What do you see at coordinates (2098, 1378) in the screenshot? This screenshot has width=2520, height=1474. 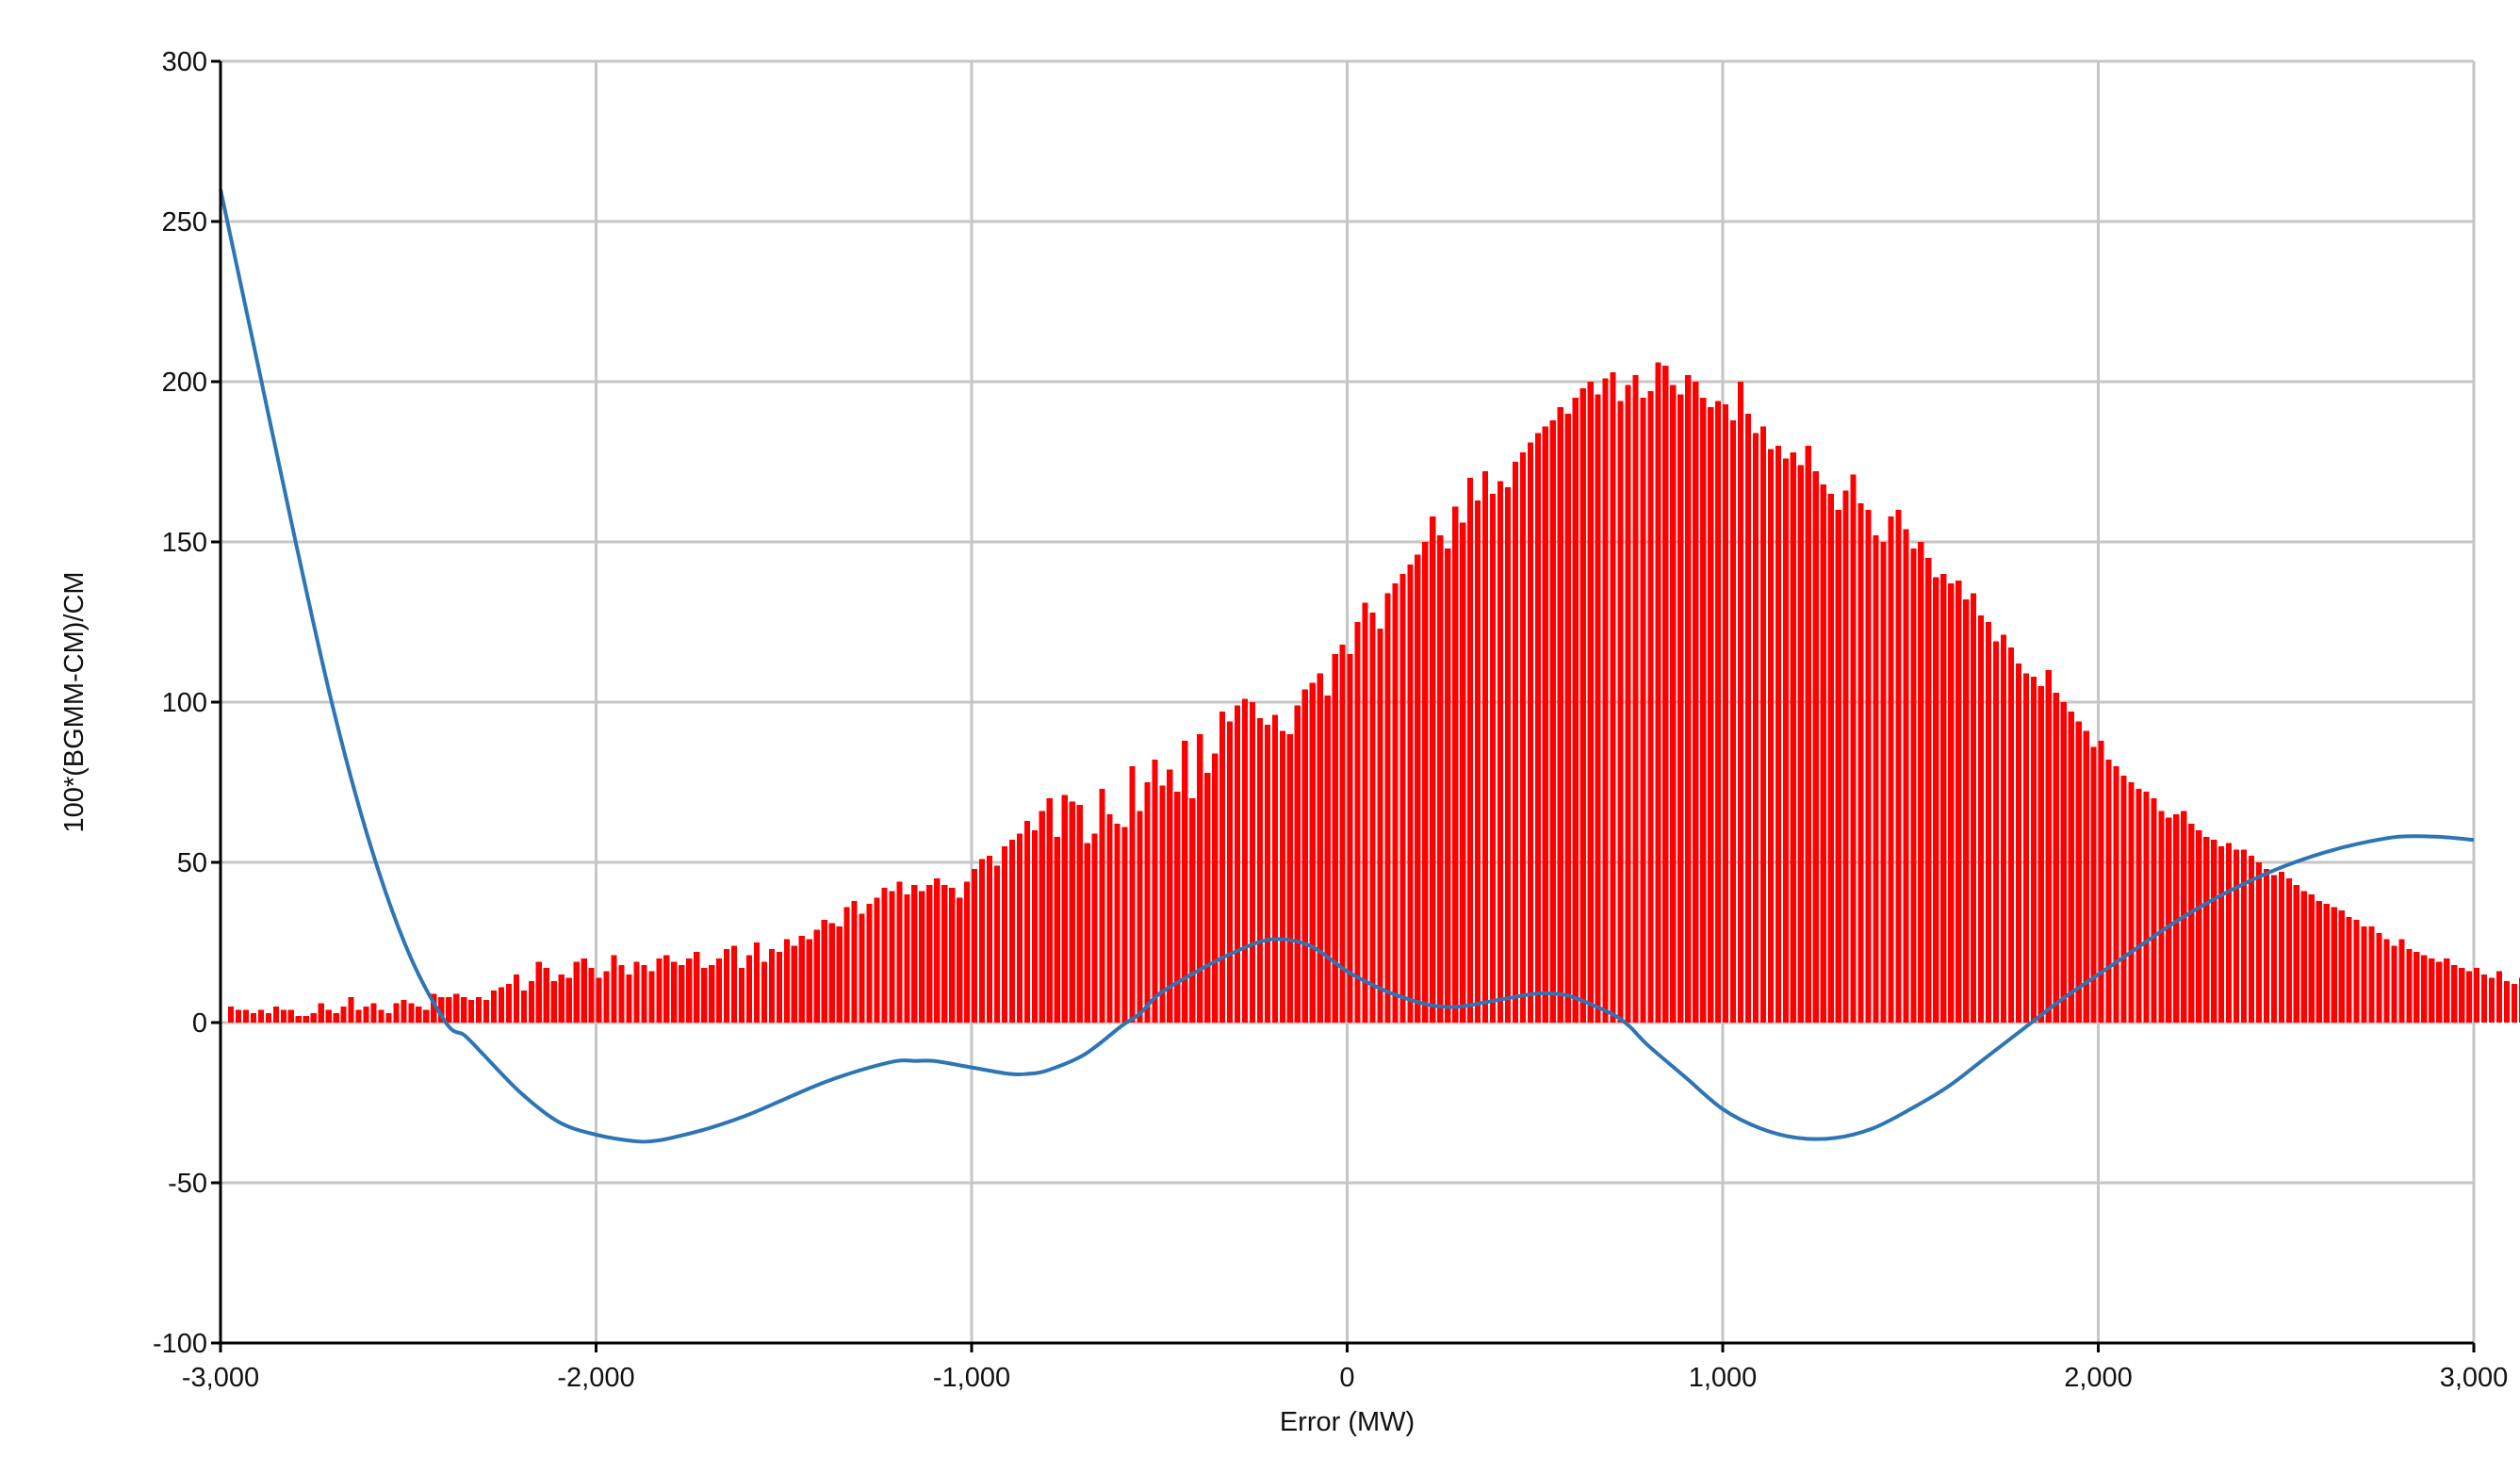 I see `x-tick-label: 2,000` at bounding box center [2098, 1378].